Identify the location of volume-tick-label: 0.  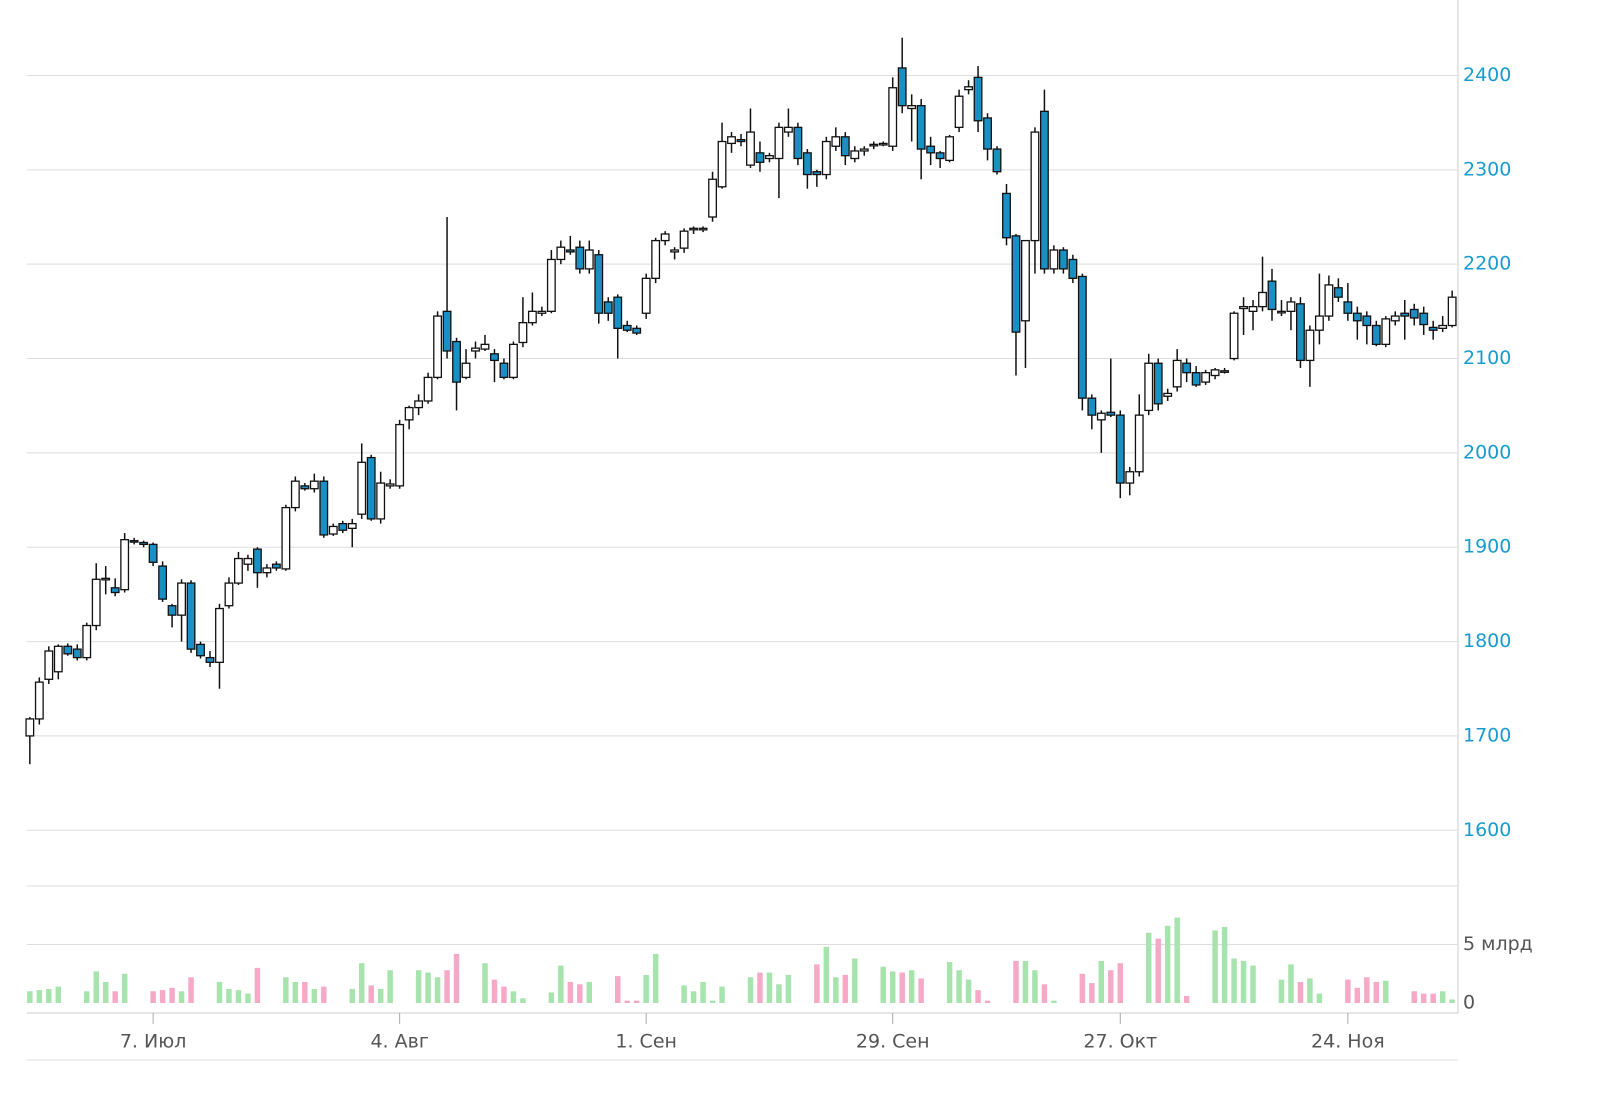
(1469, 1003).